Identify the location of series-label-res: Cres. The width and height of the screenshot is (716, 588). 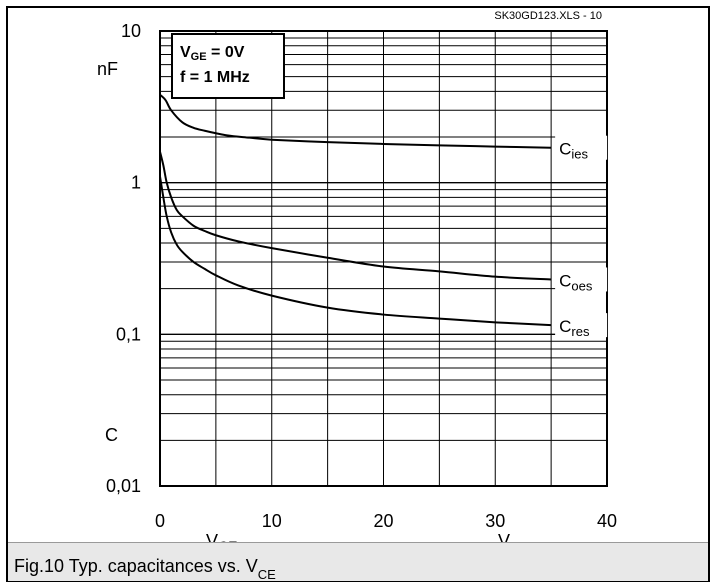
(574, 328).